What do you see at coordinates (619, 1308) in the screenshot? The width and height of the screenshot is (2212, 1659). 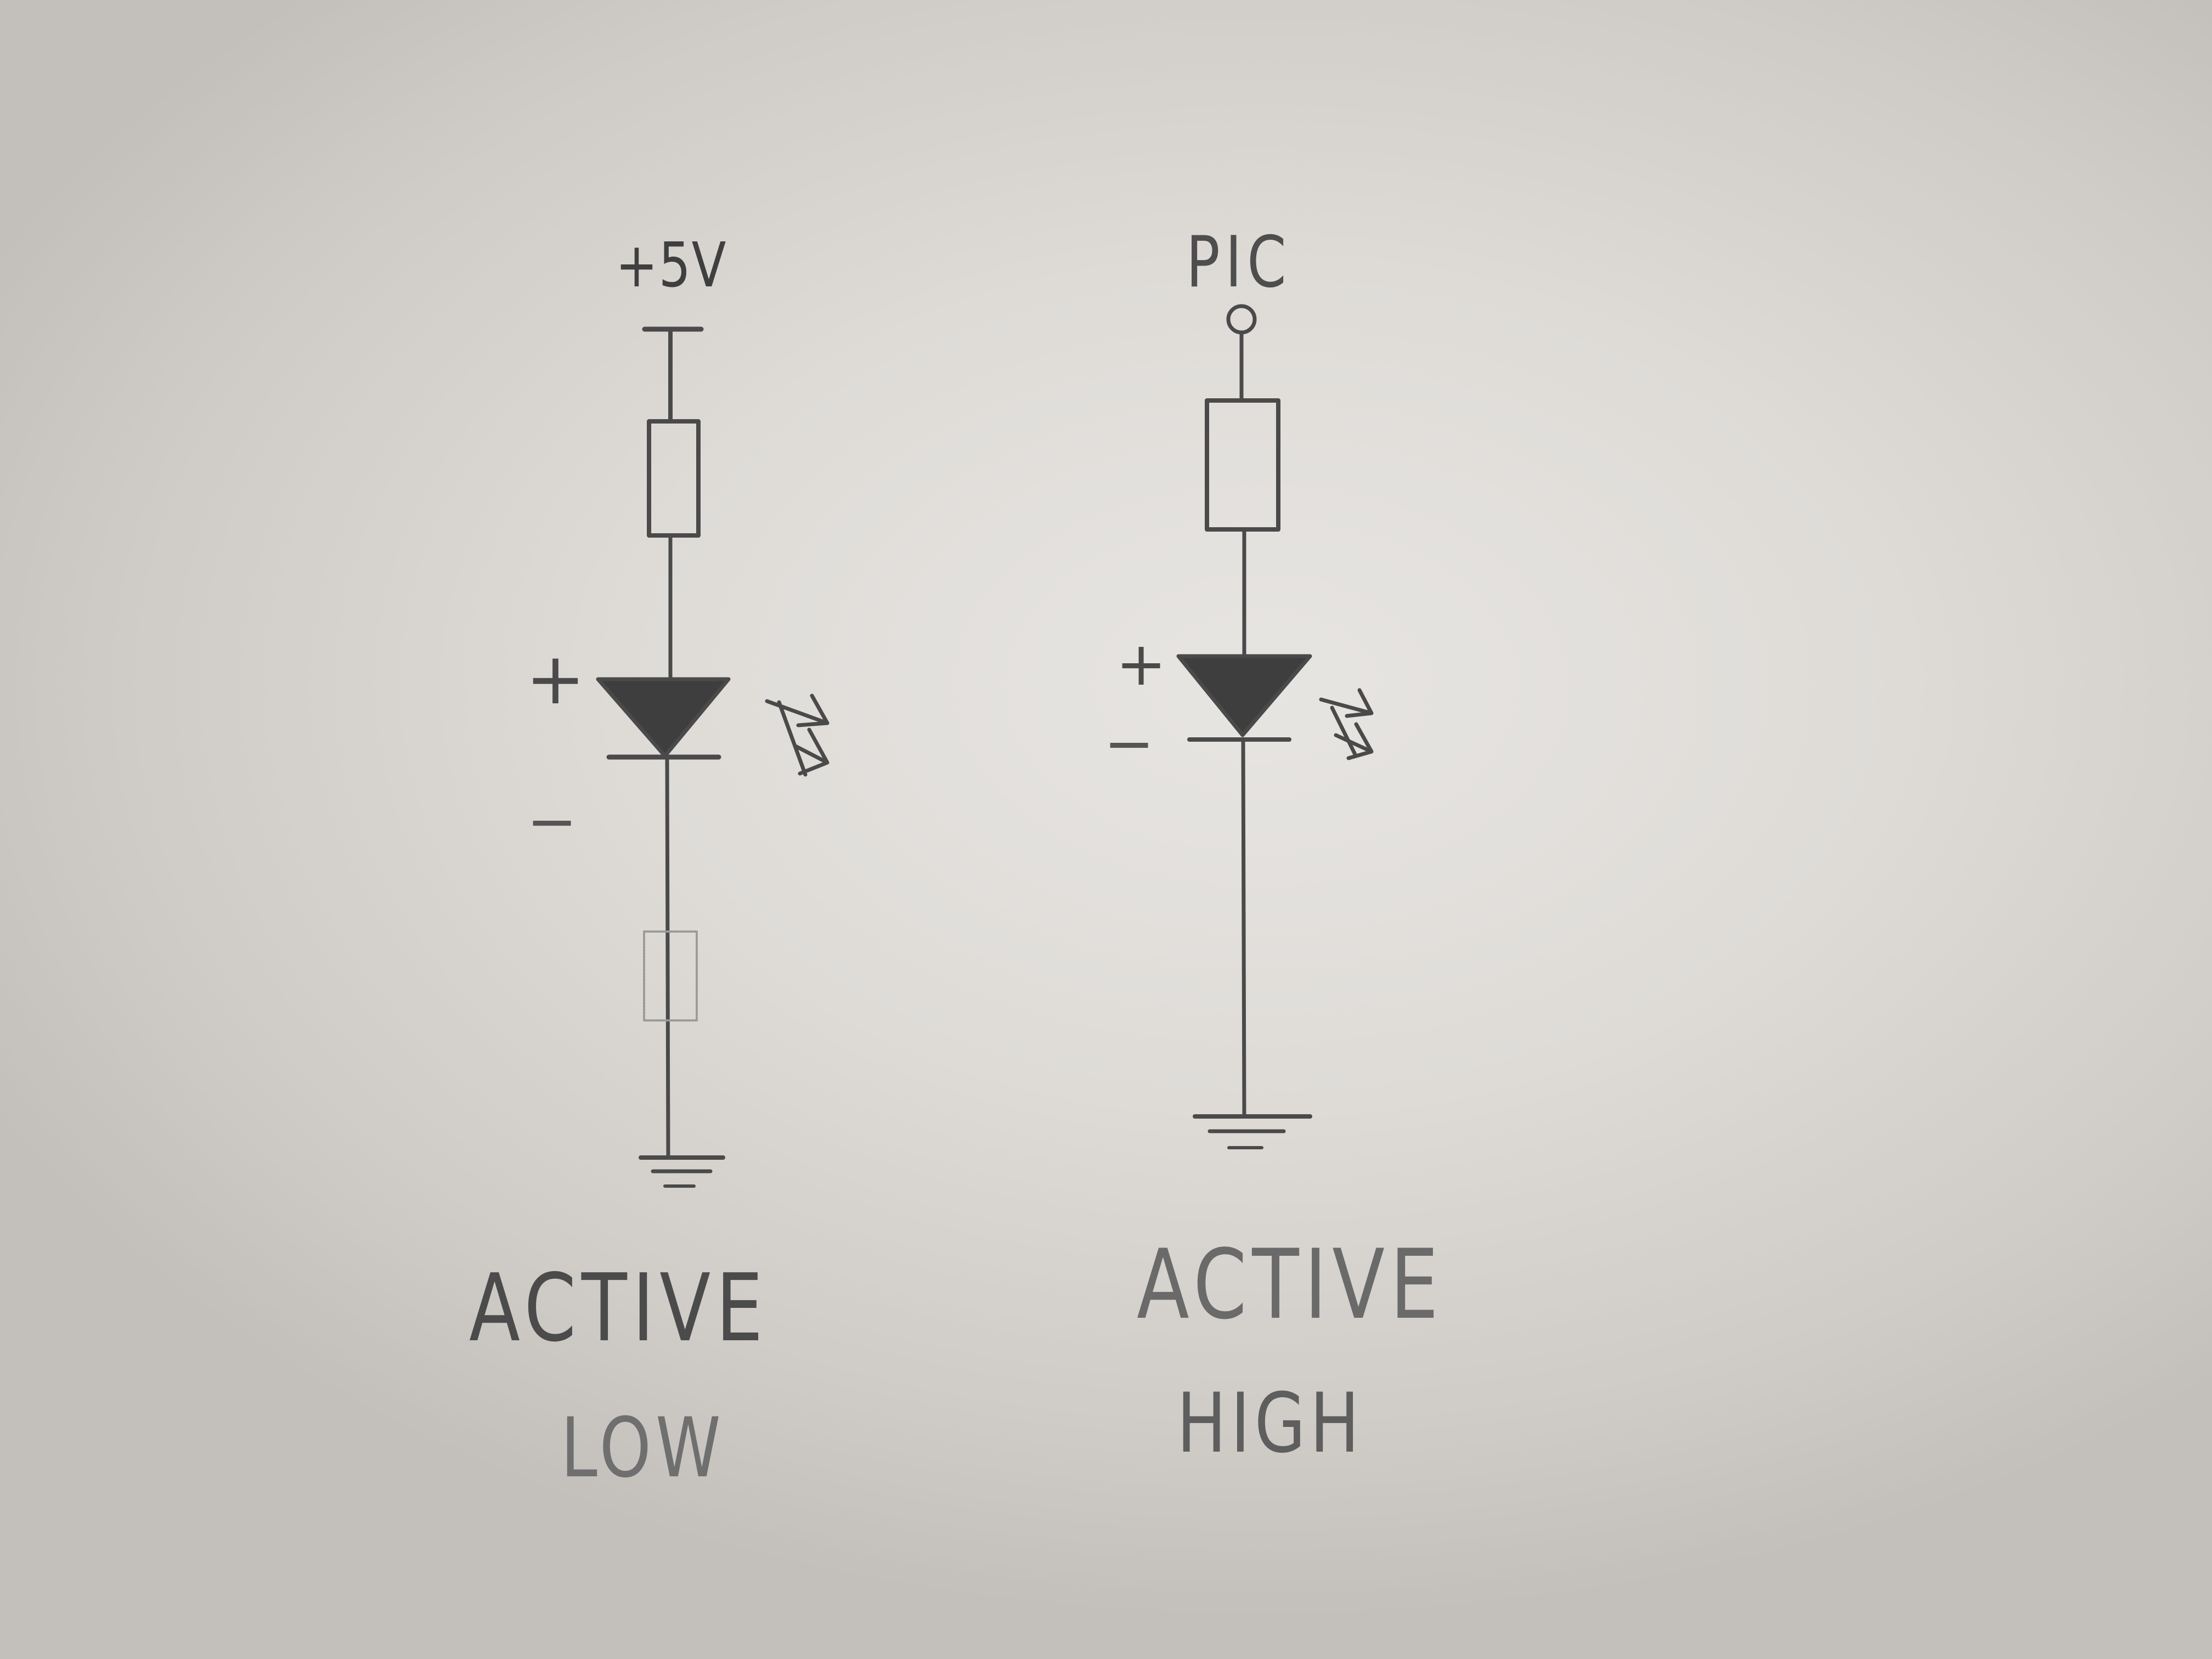 I see `left-caption-line1: ACTIVE` at bounding box center [619, 1308].